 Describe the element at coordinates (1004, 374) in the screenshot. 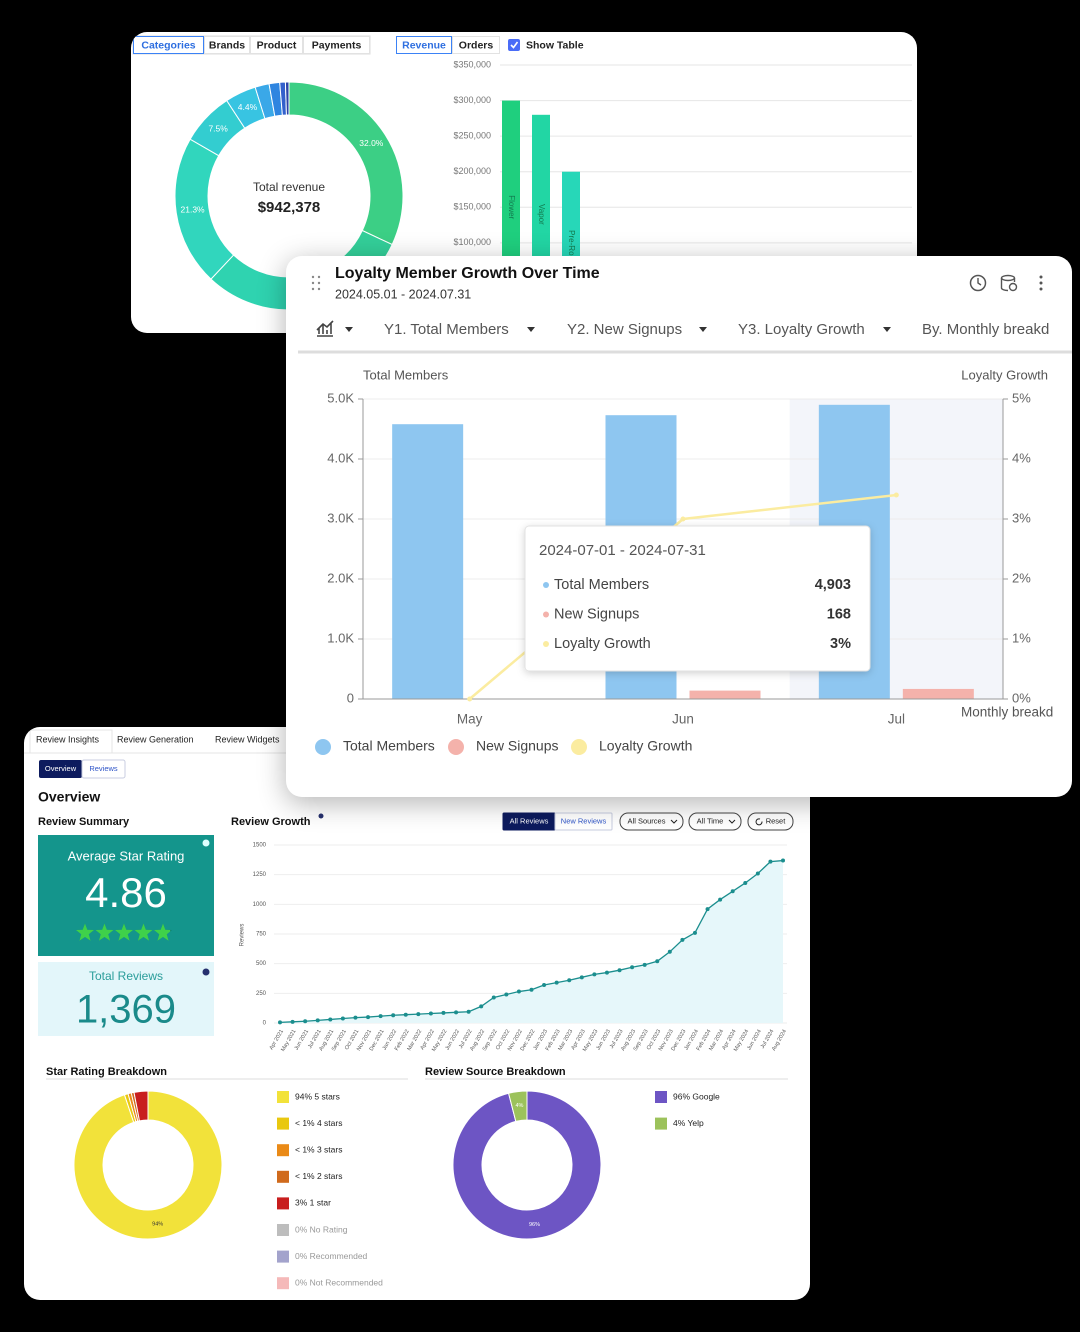

I see `y2-axis-label: Loyalty Growth` at that location.